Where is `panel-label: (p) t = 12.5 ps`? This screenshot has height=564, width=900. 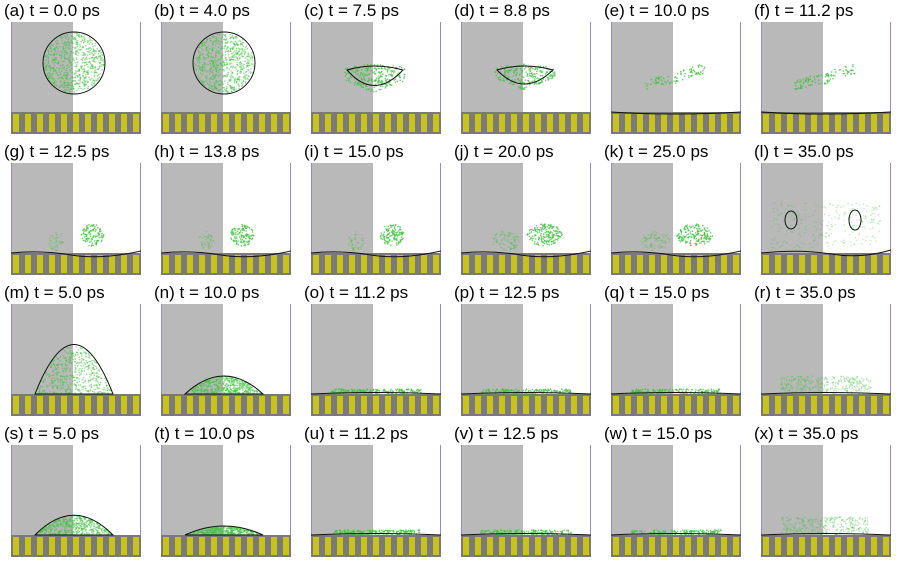
panel-label: (p) t = 12.5 ps is located at coordinates (507, 292).